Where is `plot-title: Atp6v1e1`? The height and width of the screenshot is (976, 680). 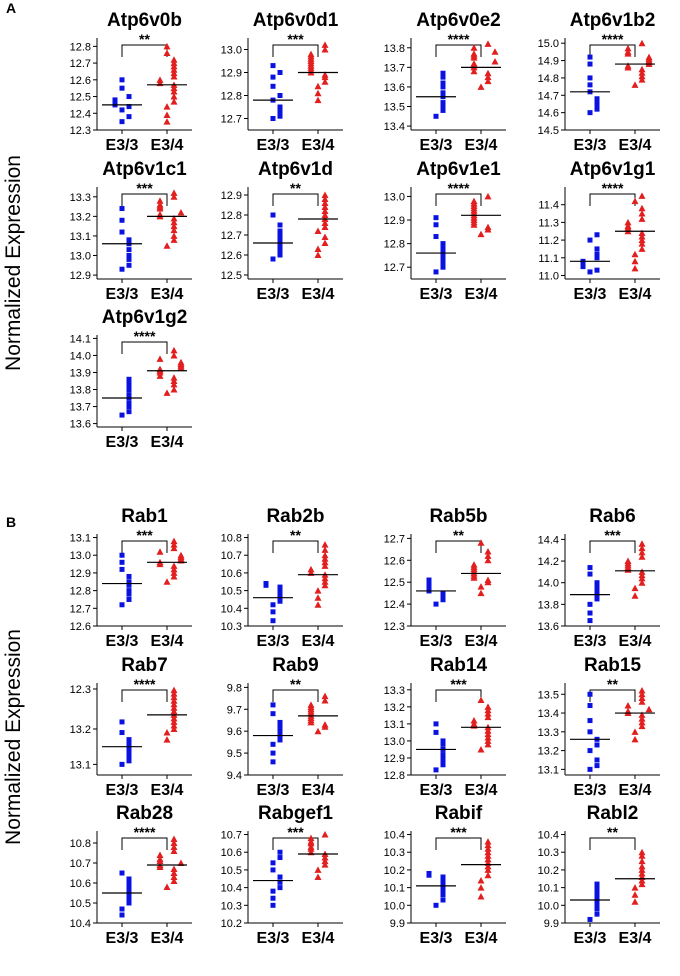
plot-title: Atp6v1e1 is located at coordinates (458, 169).